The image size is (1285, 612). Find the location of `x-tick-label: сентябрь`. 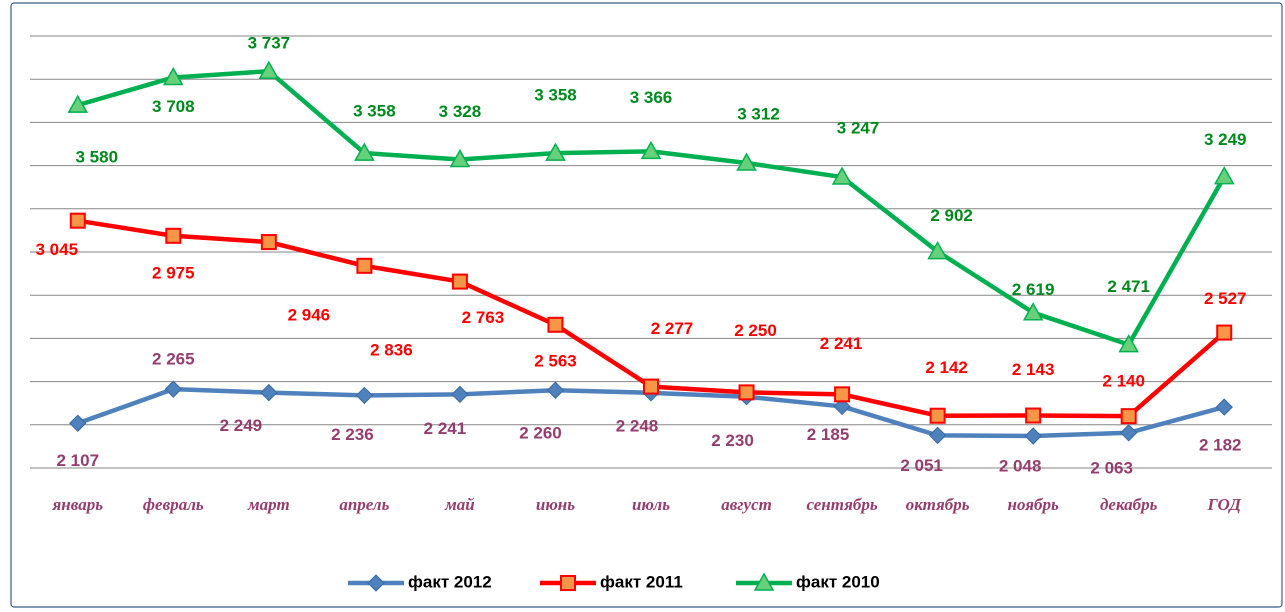

x-tick-label: сентябрь is located at coordinates (841, 504).